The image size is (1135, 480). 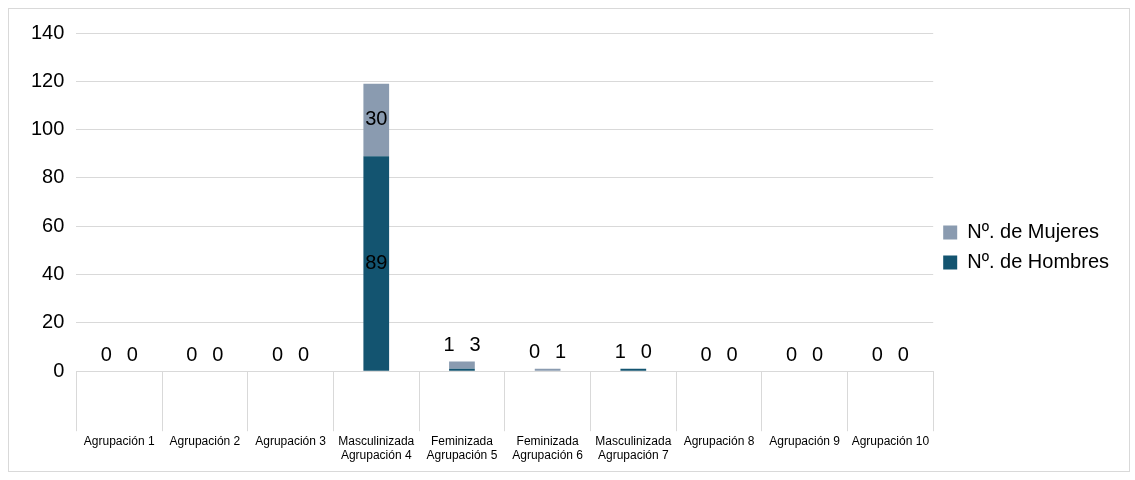 I want to click on x-tick-label: Feminizada Agrupación 5, so click(x=462, y=448).